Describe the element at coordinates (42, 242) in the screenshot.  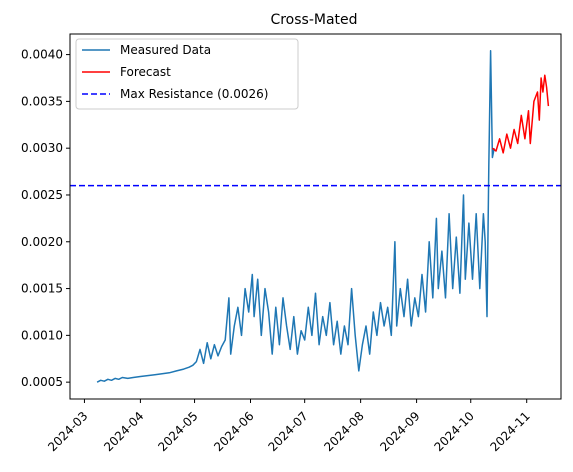
I see `y-tick-label: 0.0020` at that location.